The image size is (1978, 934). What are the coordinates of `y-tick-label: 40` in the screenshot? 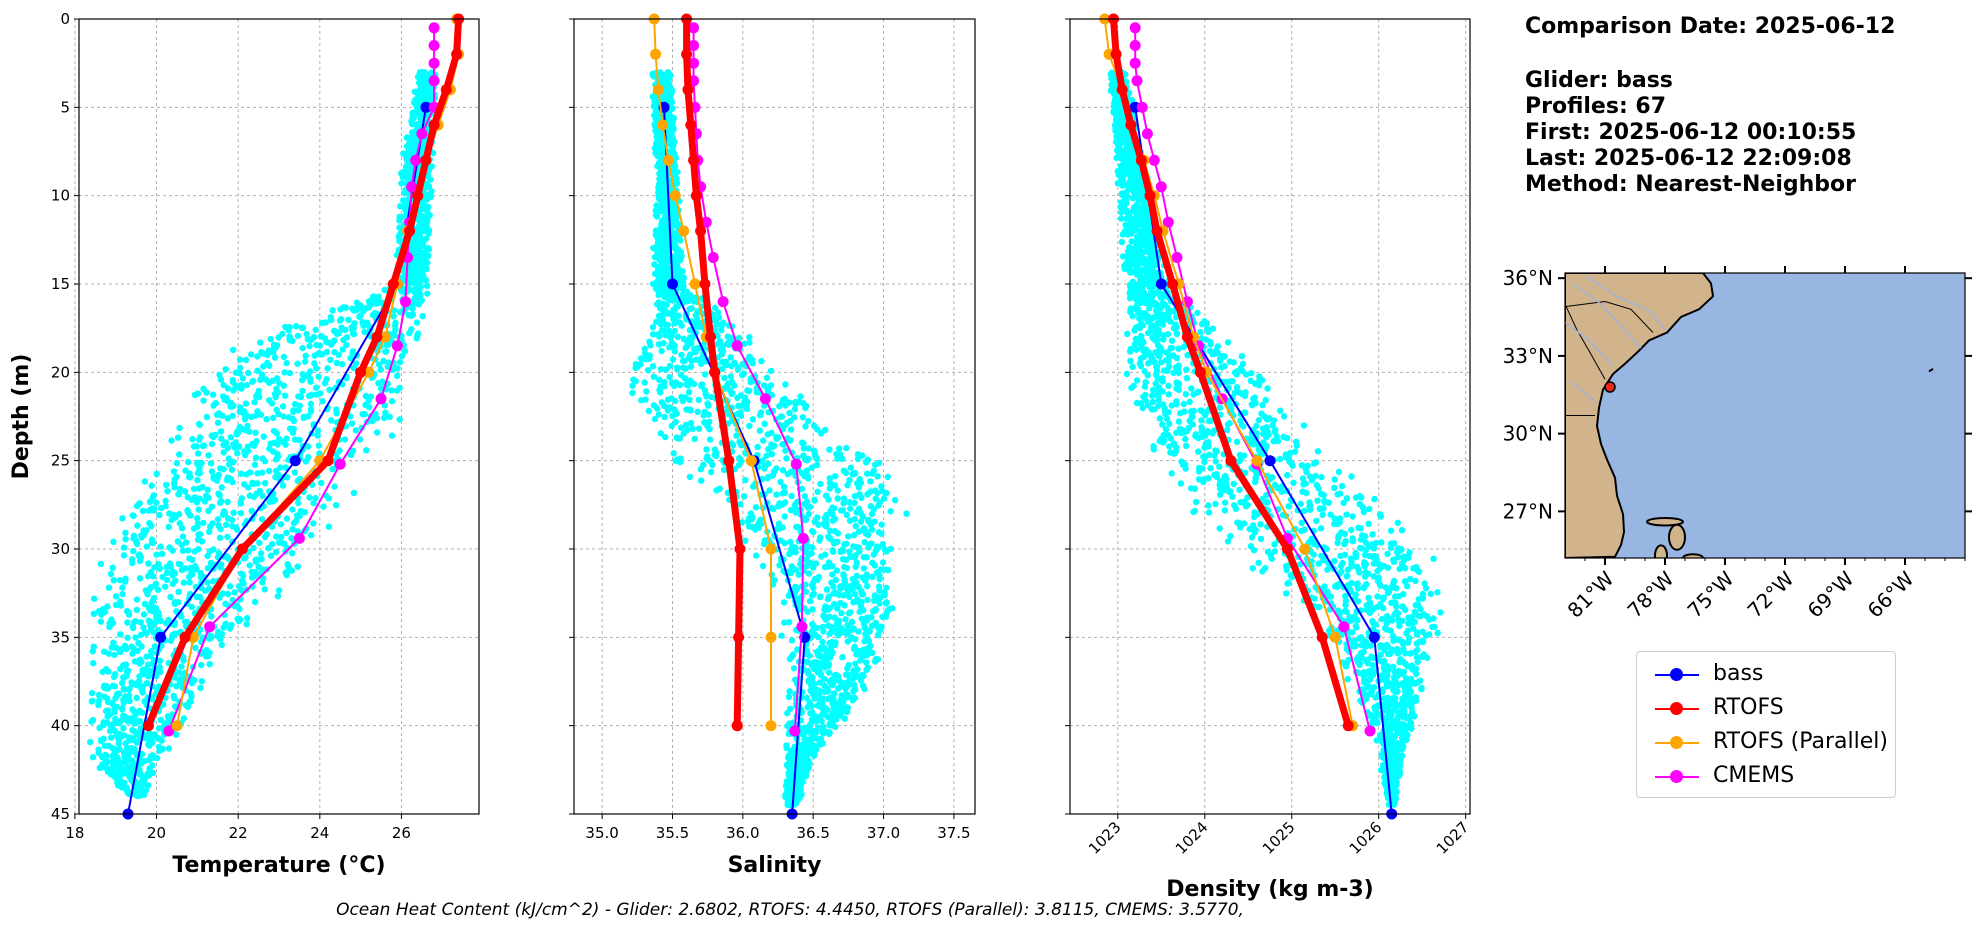 It's located at (60, 726).